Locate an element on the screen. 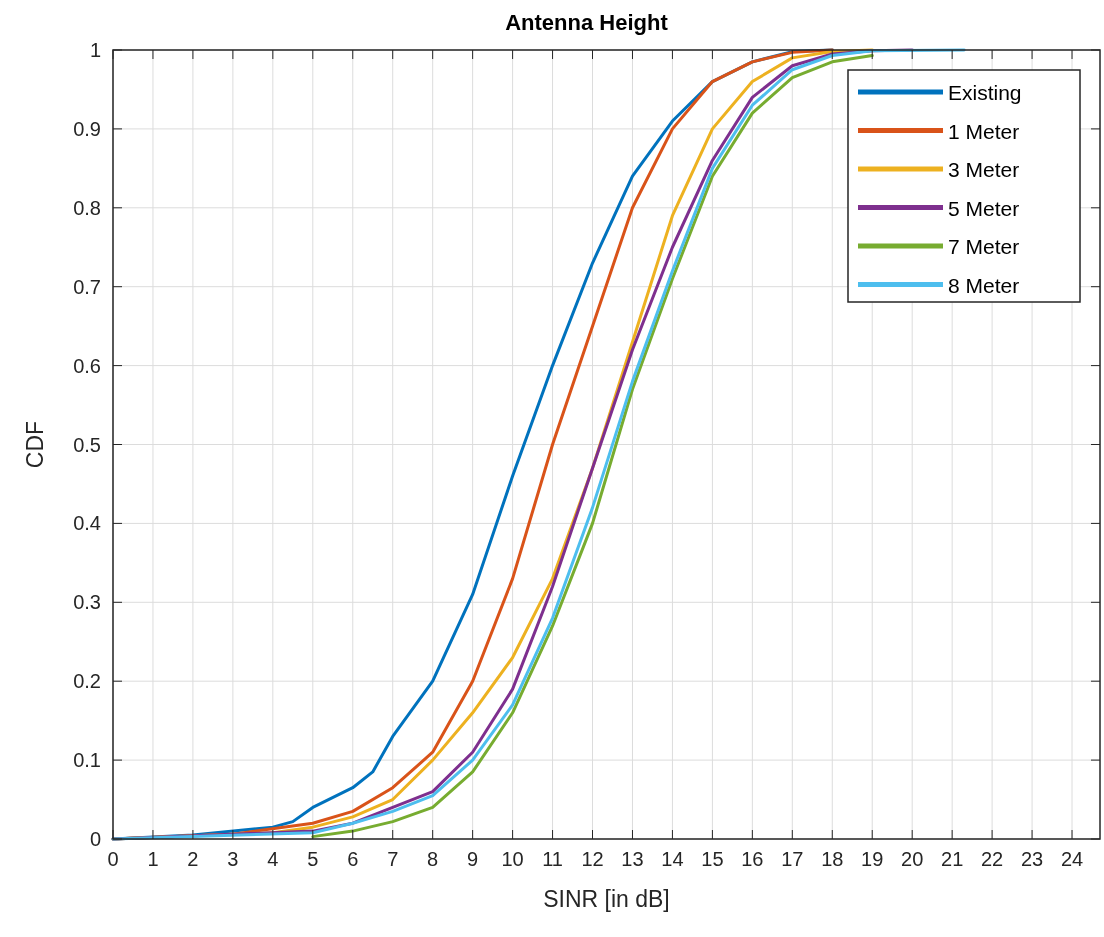  y-tick-label: 0 is located at coordinates (95, 839).